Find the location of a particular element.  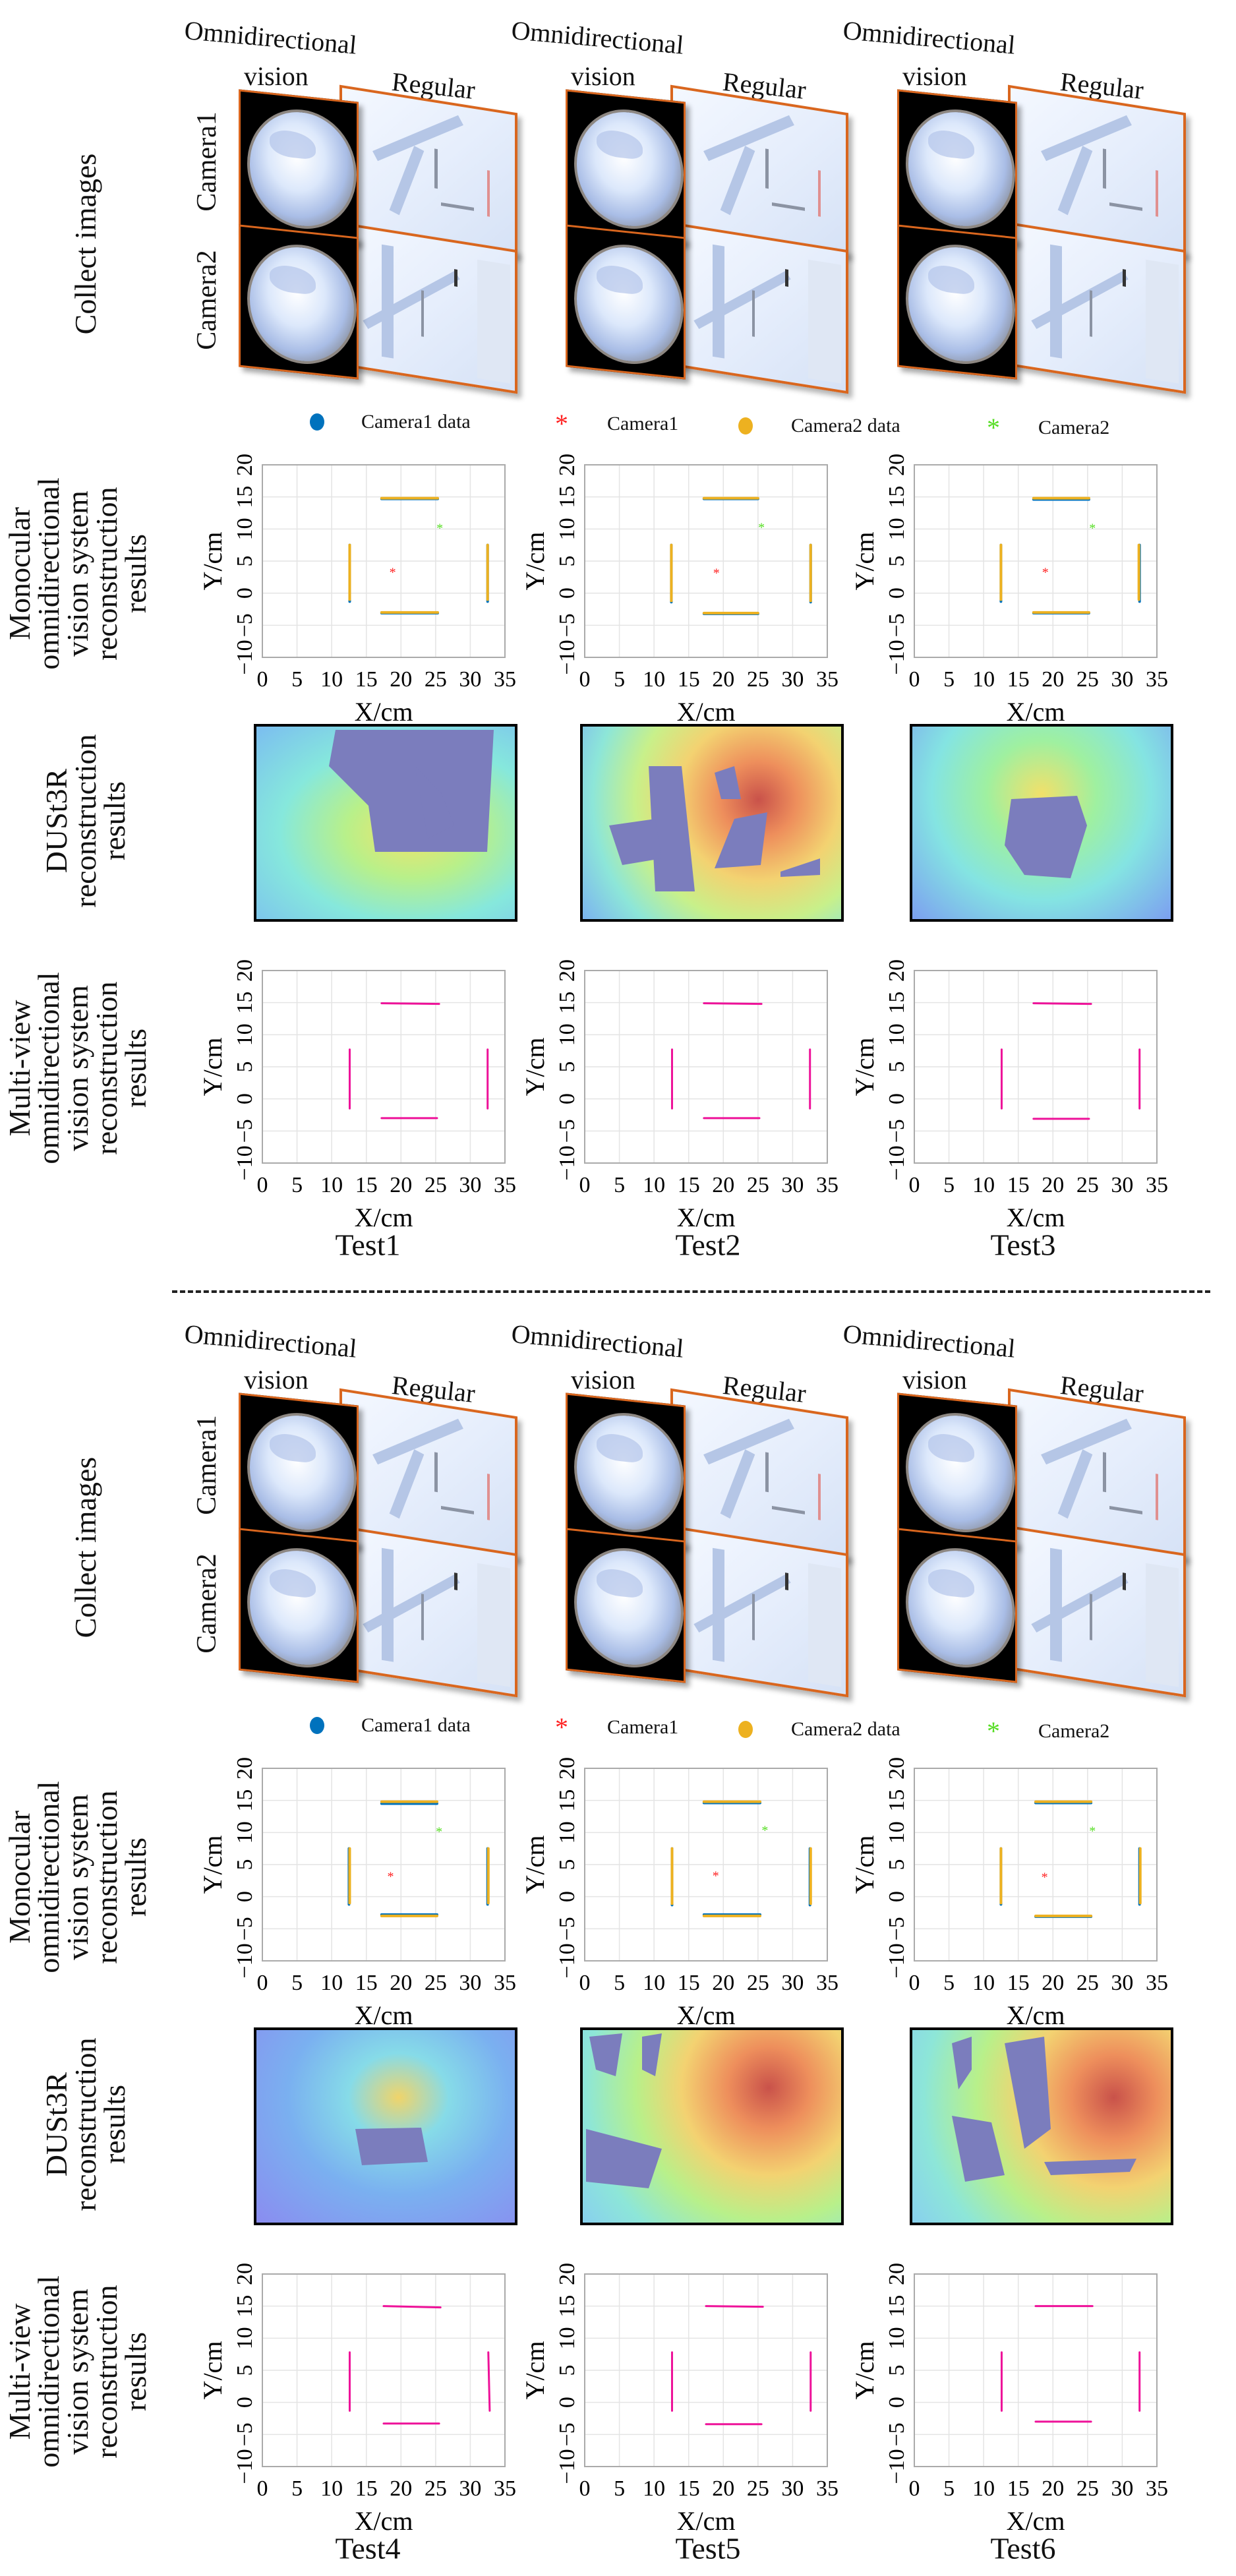

camera2-regular-image is located at coordinates (428, 308).